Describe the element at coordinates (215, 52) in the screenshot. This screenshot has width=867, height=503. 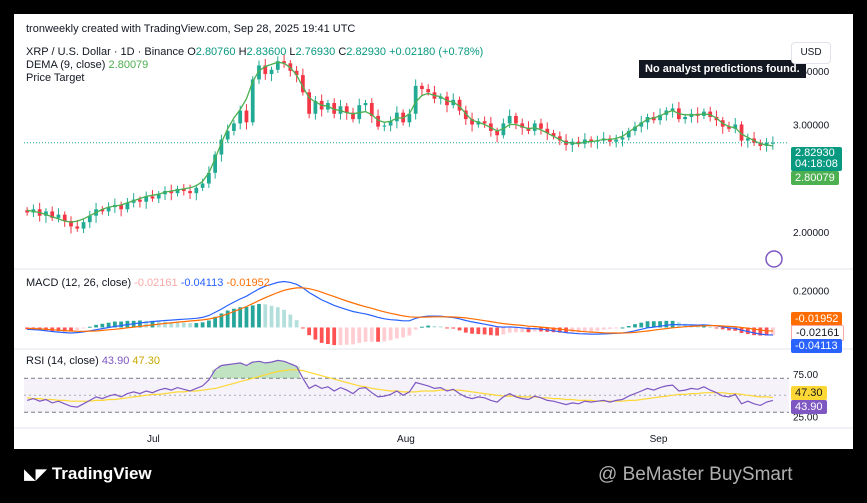
I see `ohlc-open: 2.80760` at that location.